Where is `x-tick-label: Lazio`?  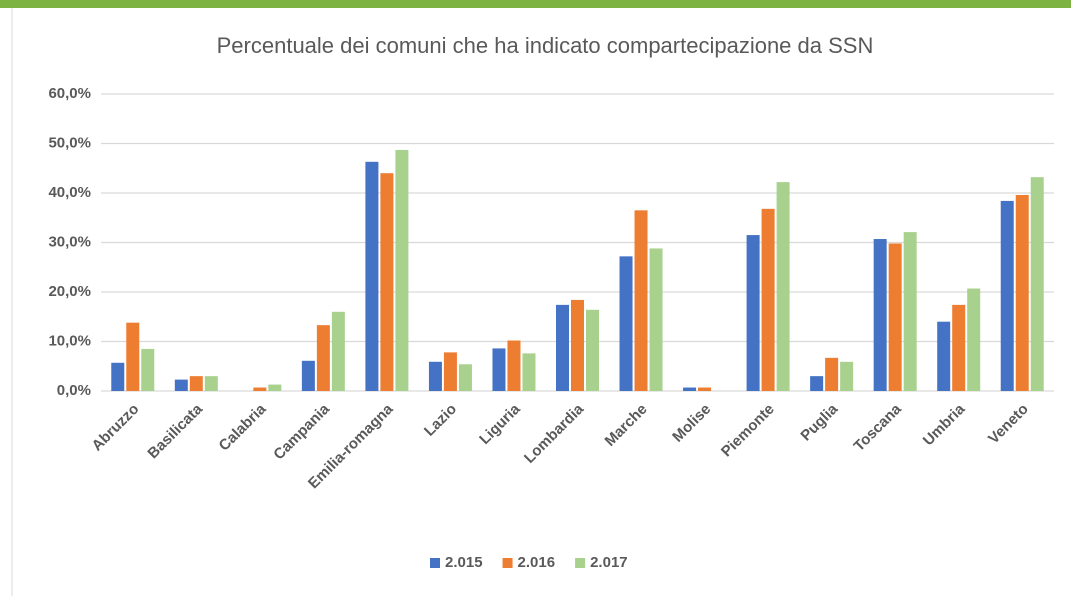 x-tick-label: Lazio is located at coordinates (440, 420).